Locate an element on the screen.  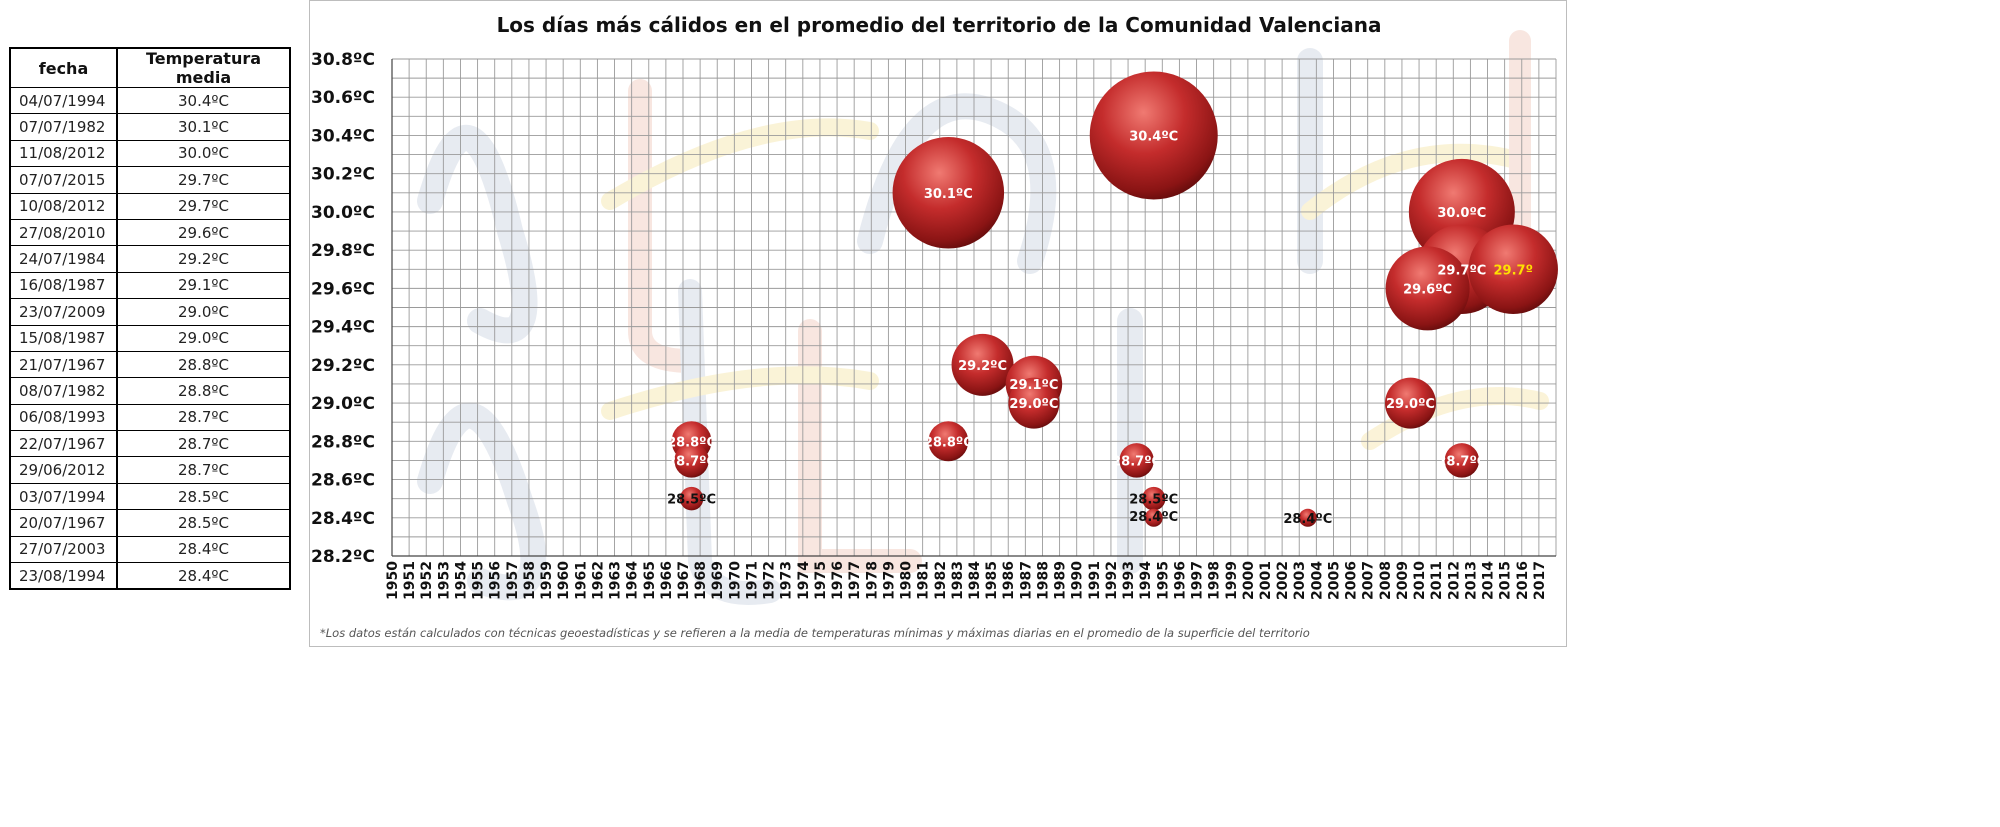
x-tick-label: 1978 is located at coordinates (872, 580).